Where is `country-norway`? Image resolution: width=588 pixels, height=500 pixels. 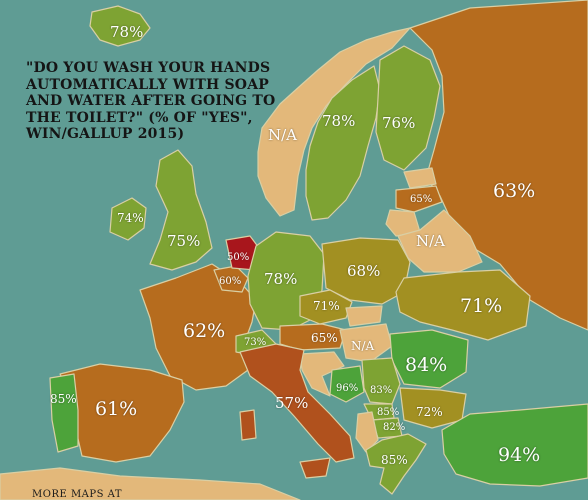 country-norway is located at coordinates (334, 122).